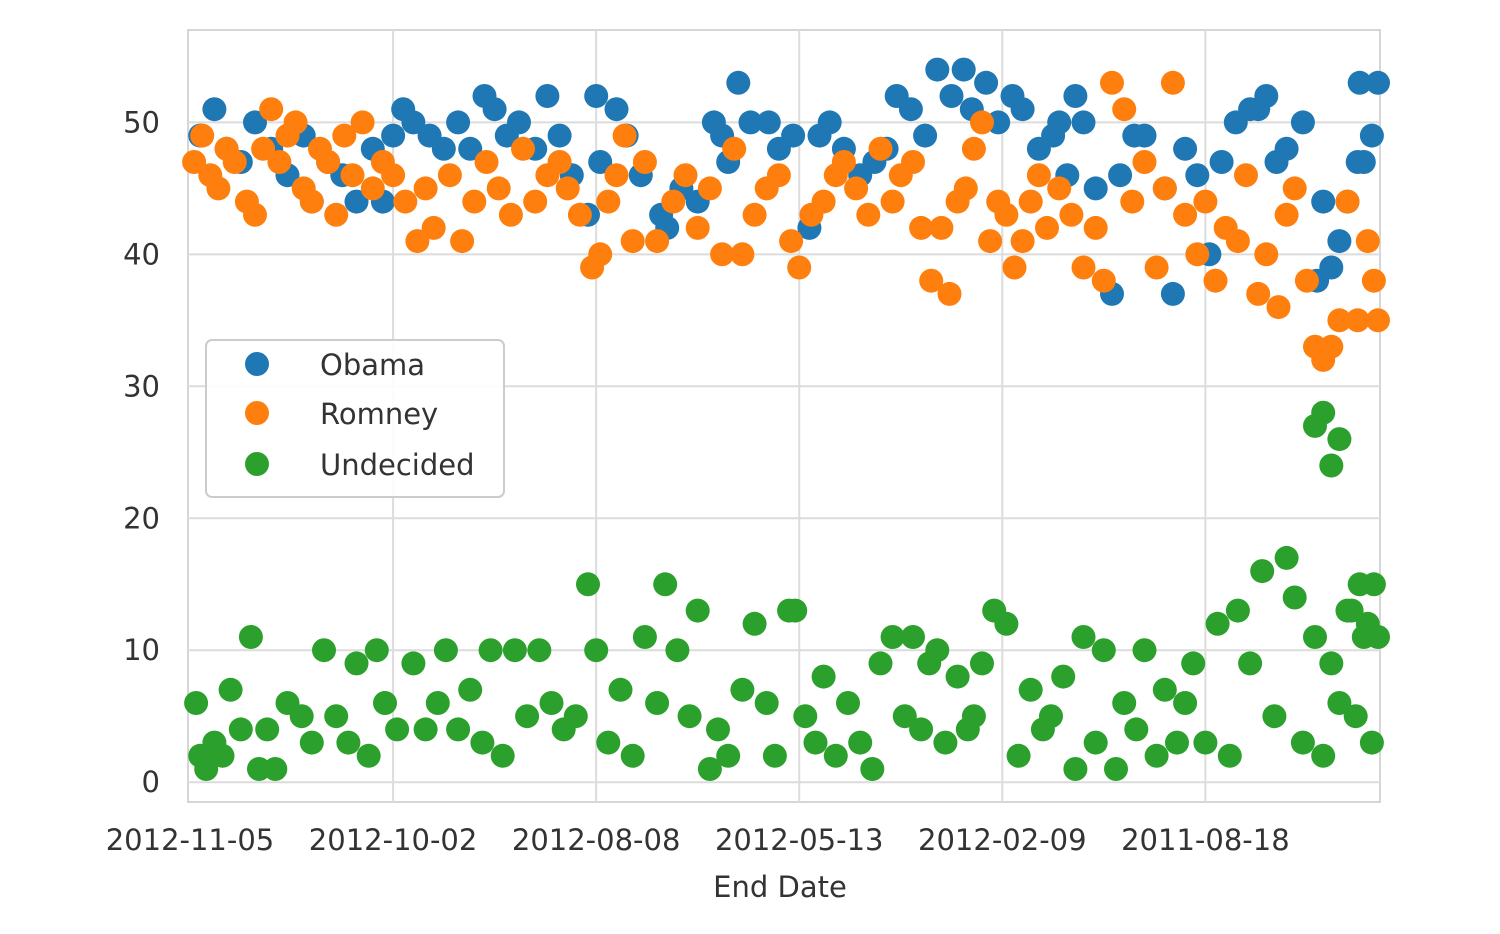  Describe the element at coordinates (257, 464) in the screenshot. I see `legend-marker-undecided` at that location.